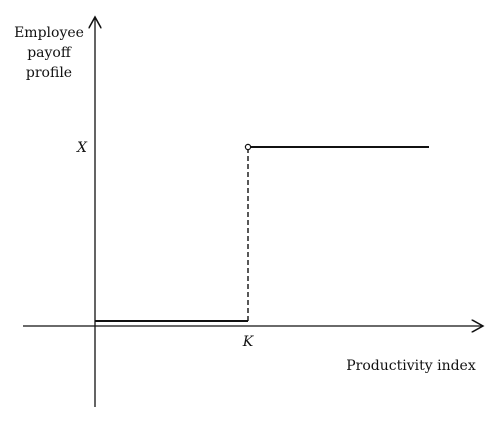 The height and width of the screenshot is (424, 500). What do you see at coordinates (49, 53) in the screenshot?
I see `y-axis-label-line-2: payoff` at bounding box center [49, 53].